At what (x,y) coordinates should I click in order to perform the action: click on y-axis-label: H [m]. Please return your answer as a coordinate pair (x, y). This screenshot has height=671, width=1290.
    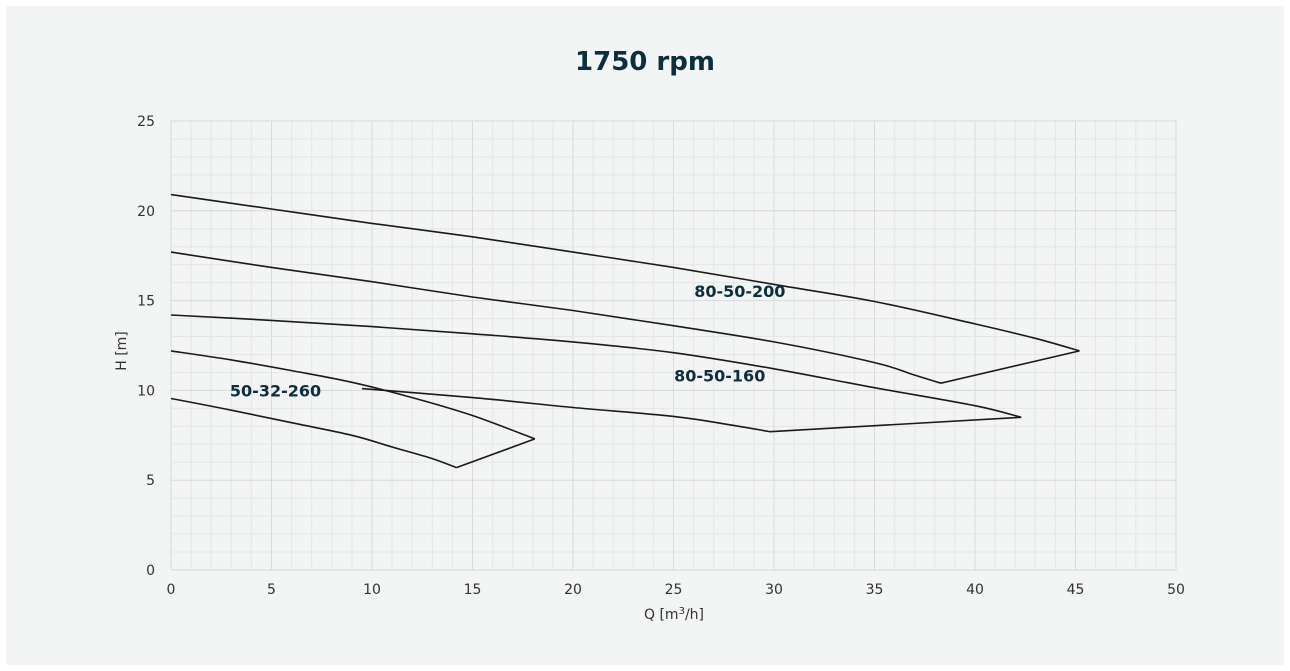
    Looking at the image, I should click on (122, 351).